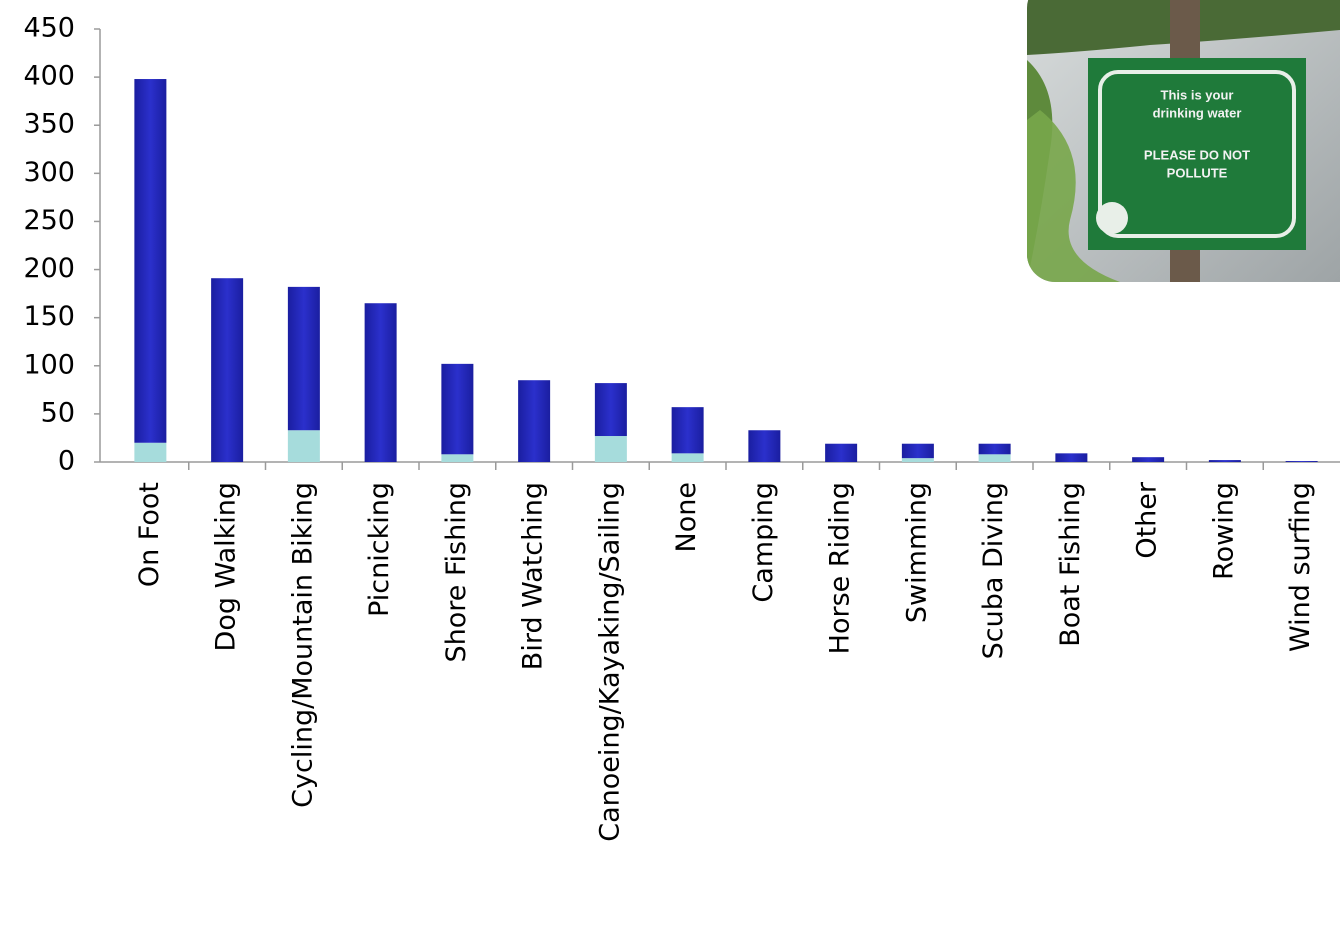 This screenshot has width=1340, height=926. Describe the element at coordinates (379, 549) in the screenshot. I see `x-tick-label: Picnicking` at that location.